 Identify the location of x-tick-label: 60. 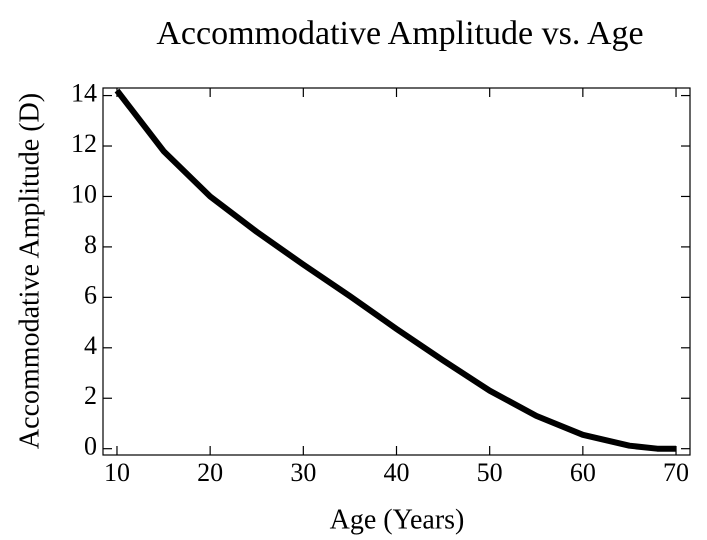
(583, 472).